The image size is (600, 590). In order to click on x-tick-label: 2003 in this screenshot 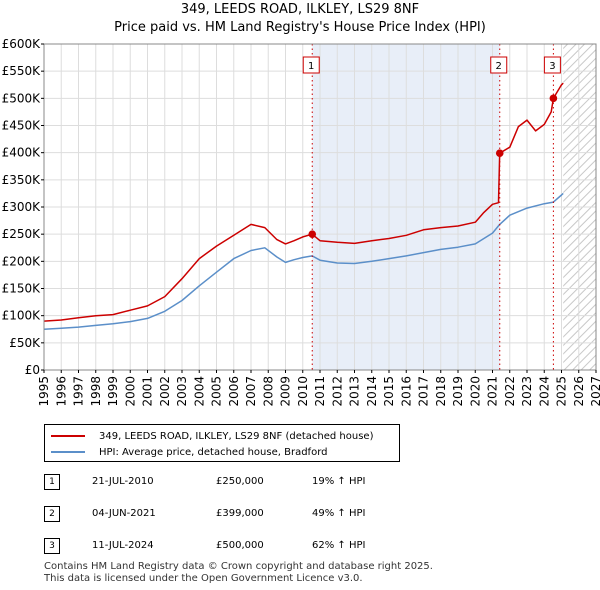, I will do `click(182, 391)`.